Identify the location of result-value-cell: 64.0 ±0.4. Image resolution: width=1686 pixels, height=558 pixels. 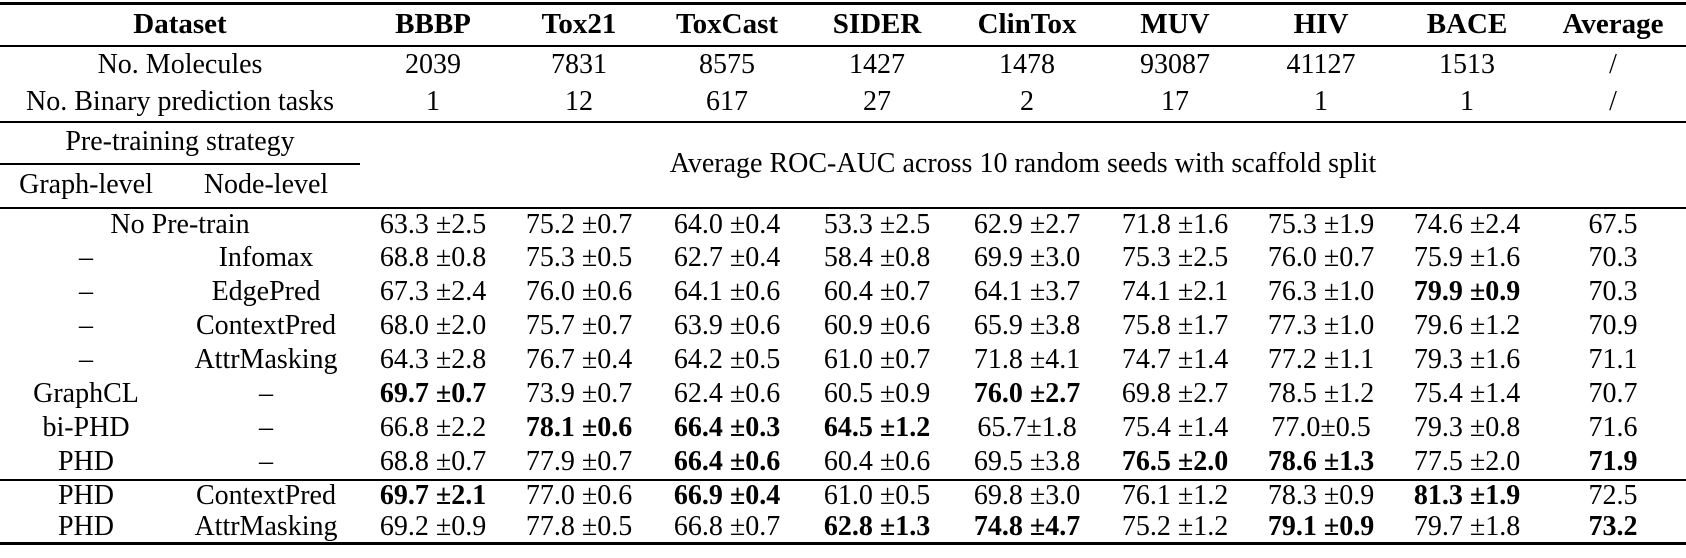
(727, 224).